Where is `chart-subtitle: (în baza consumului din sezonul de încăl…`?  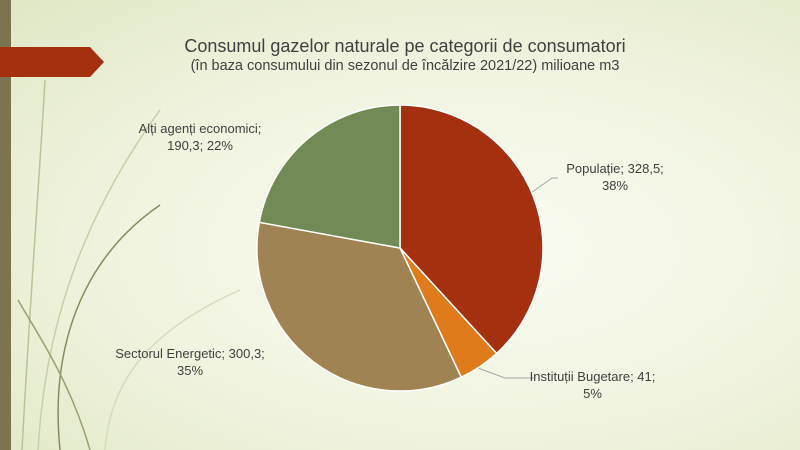
chart-subtitle: (în baza consumului din sezonul de încăl… is located at coordinates (405, 66).